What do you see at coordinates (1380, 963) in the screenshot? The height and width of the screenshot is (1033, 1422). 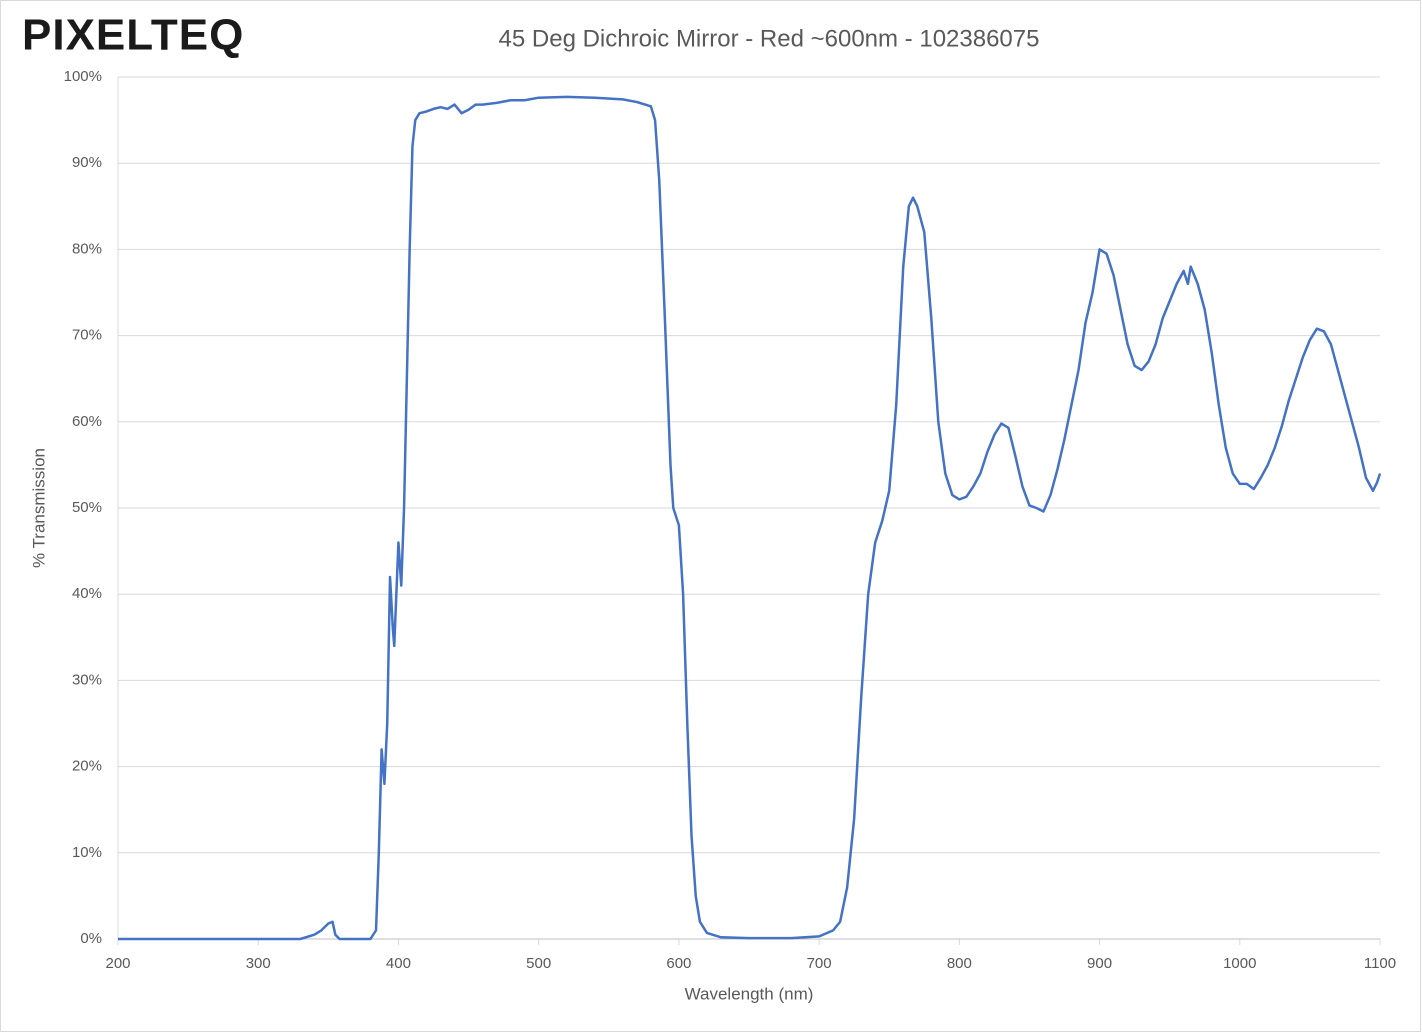 I see `x-tick-label: 1100` at bounding box center [1380, 963].